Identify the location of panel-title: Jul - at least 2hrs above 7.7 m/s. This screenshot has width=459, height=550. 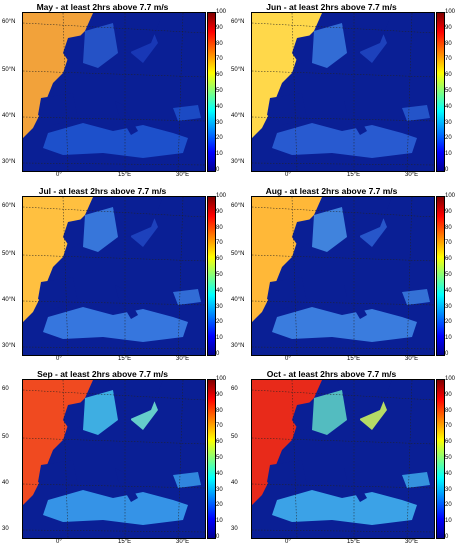
(102, 191).